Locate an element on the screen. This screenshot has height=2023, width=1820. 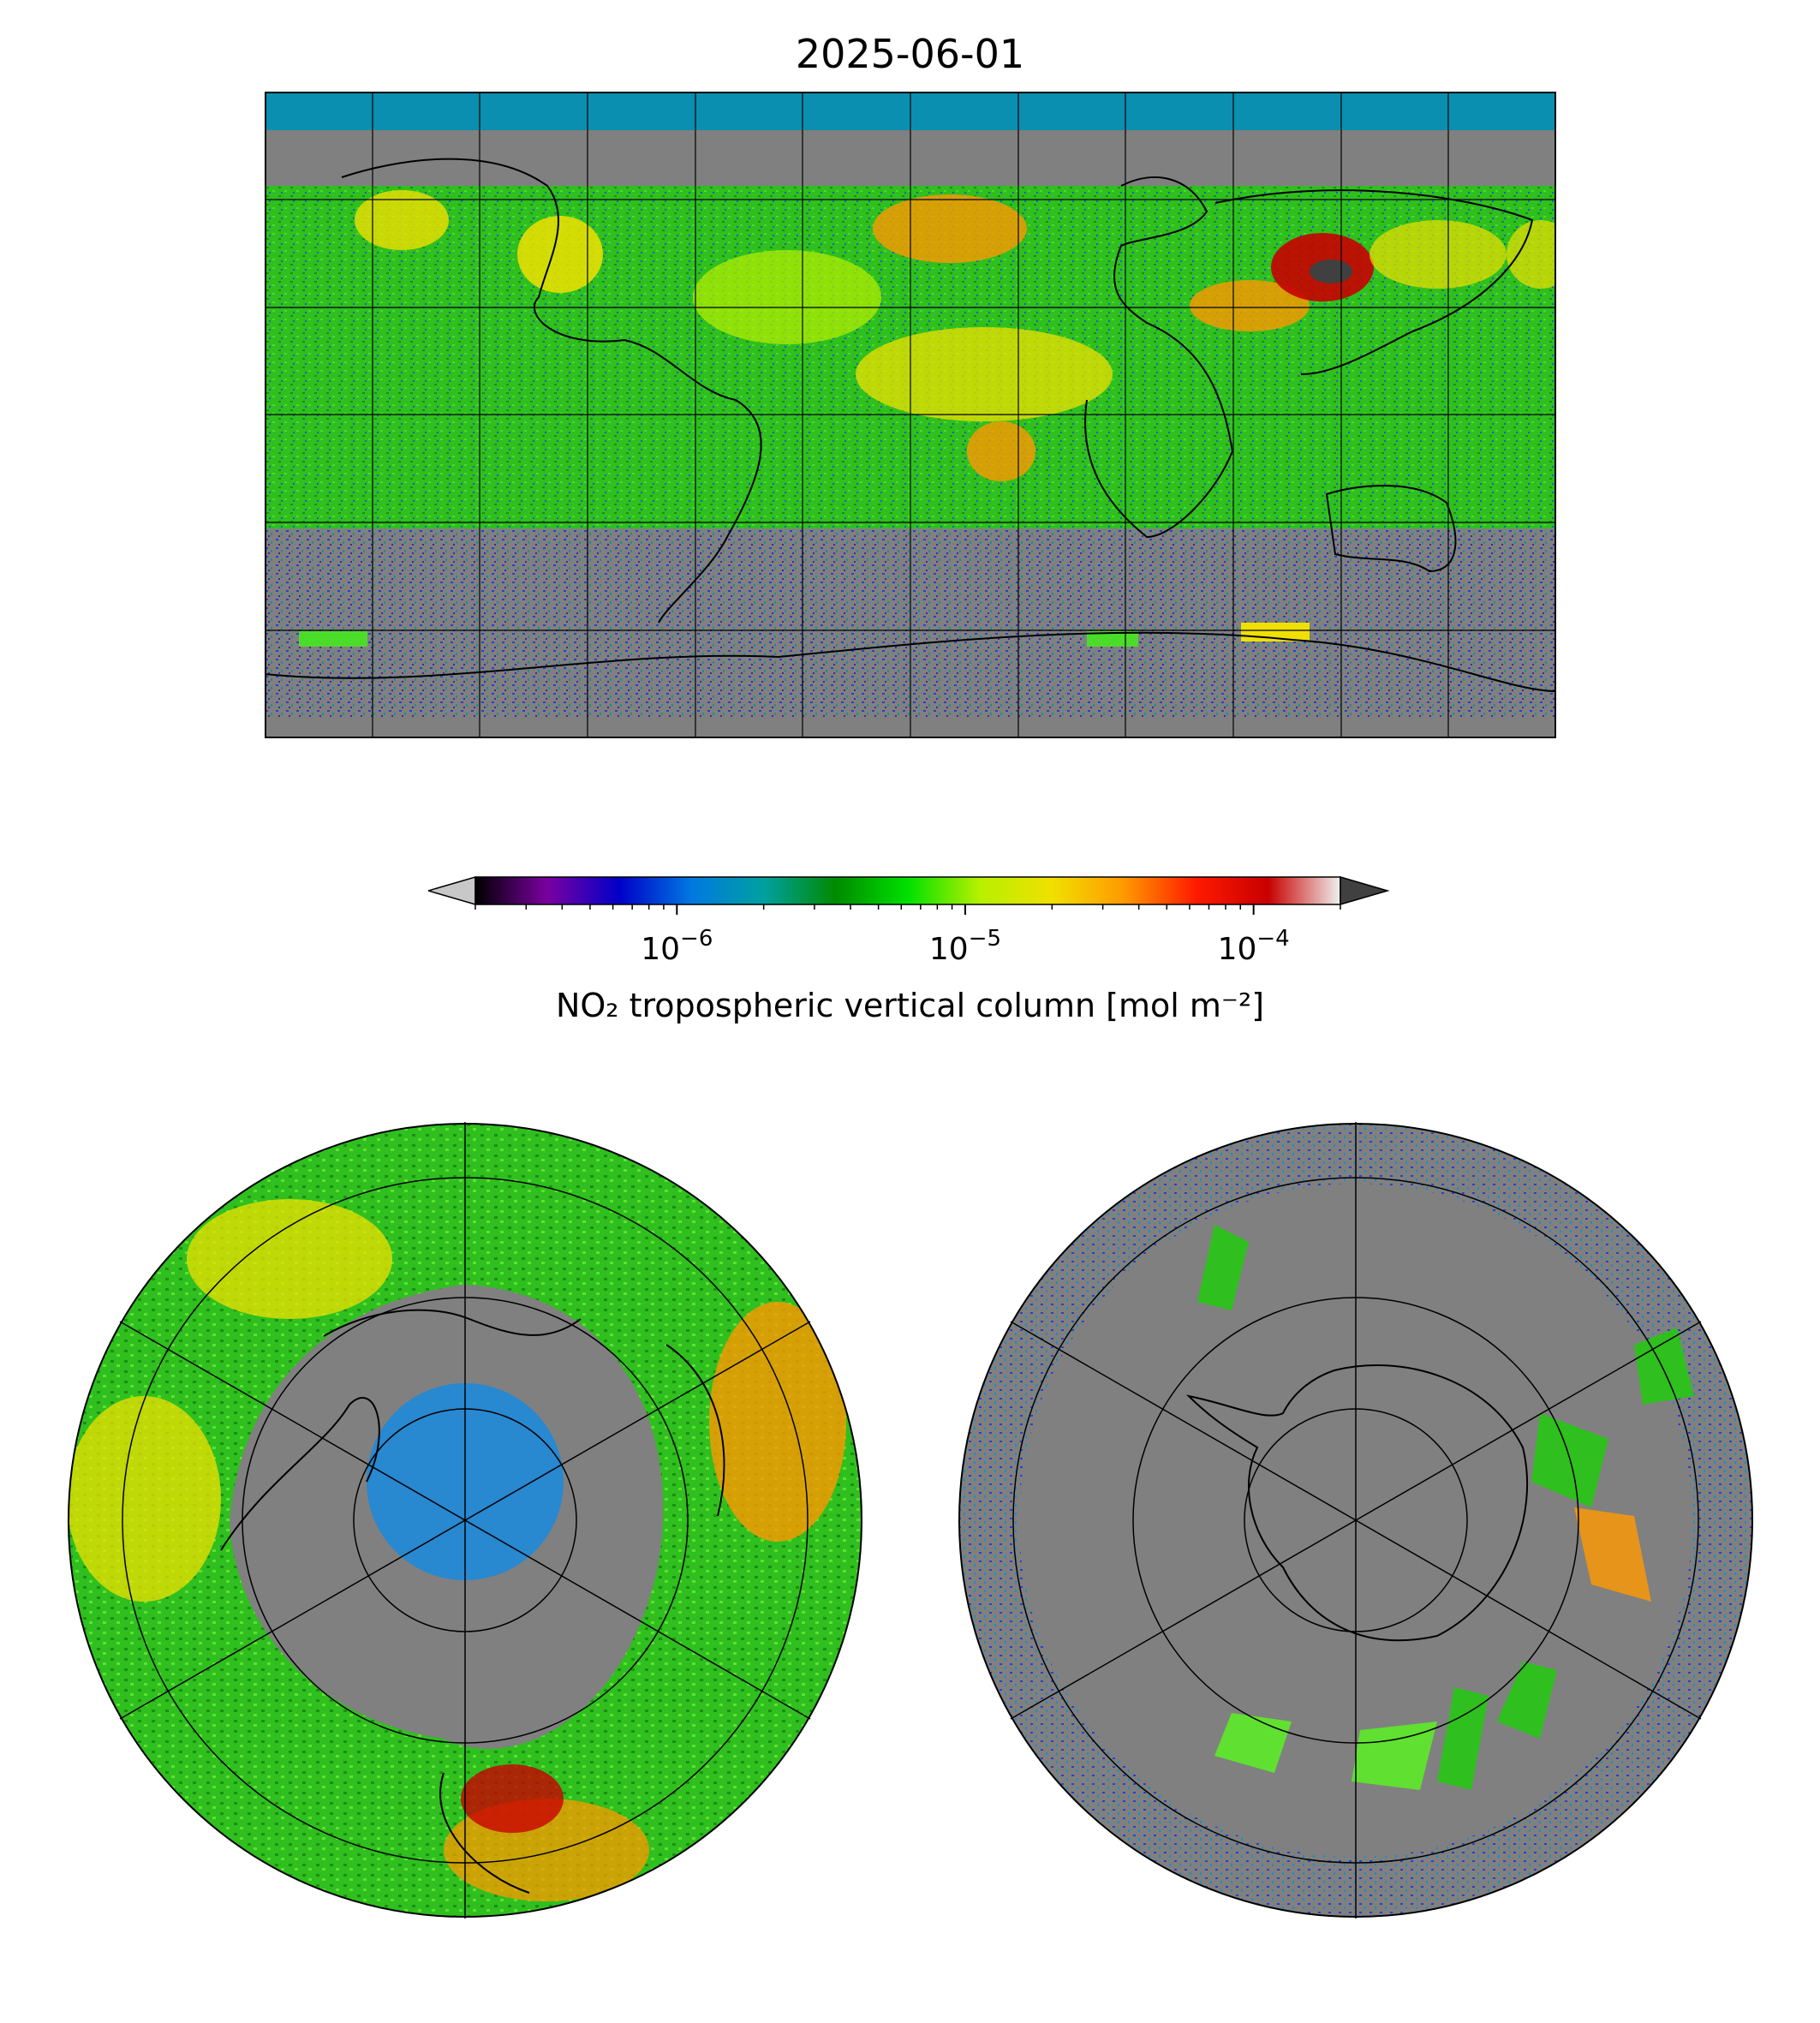
colorbar-tick-label: 10⁻⁶ is located at coordinates (677, 946).